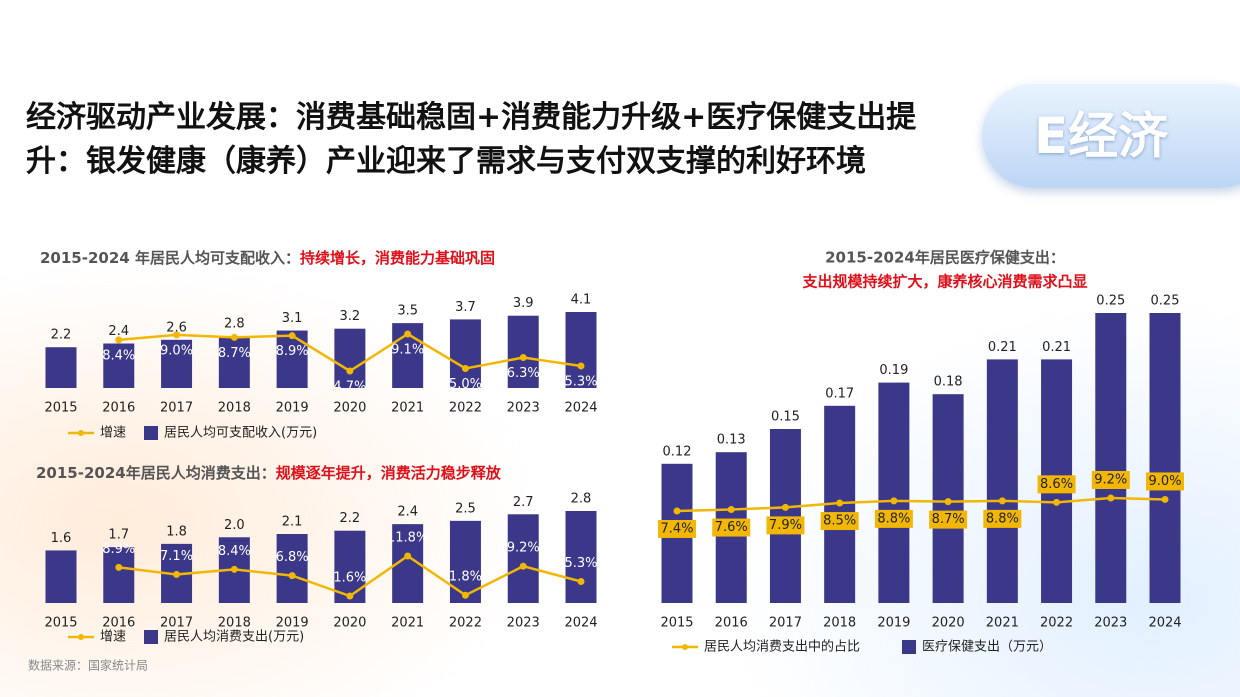  Describe the element at coordinates (1111, 136) in the screenshot. I see `badge: E经济` at that location.